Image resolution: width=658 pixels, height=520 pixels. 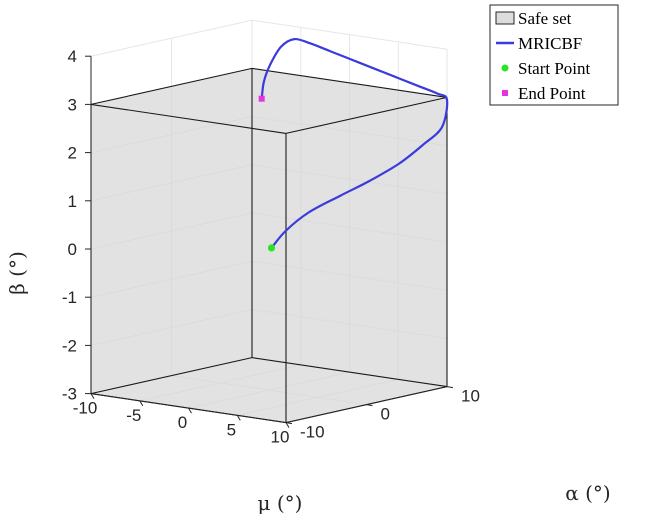 What do you see at coordinates (280, 437) in the screenshot?
I see `x-tick-label: 10` at bounding box center [280, 437].